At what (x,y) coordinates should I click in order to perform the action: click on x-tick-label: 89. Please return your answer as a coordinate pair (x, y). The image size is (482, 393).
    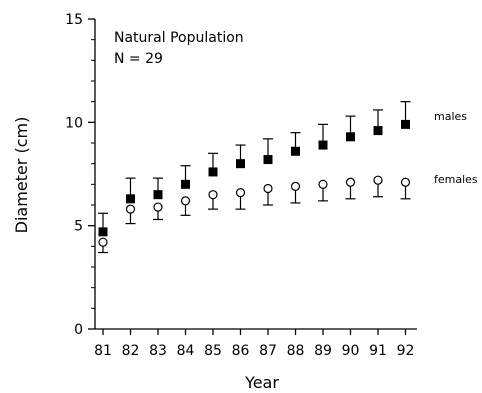
    Looking at the image, I should click on (323, 351).